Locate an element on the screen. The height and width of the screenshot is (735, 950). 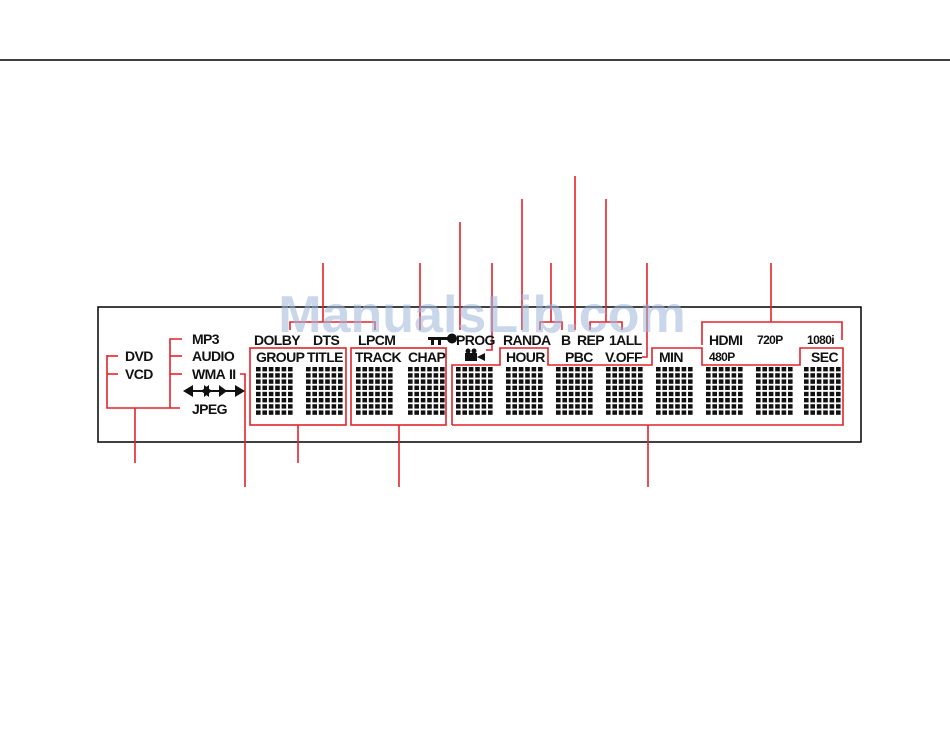
indicator-label: RANDA is located at coordinates (527, 340).